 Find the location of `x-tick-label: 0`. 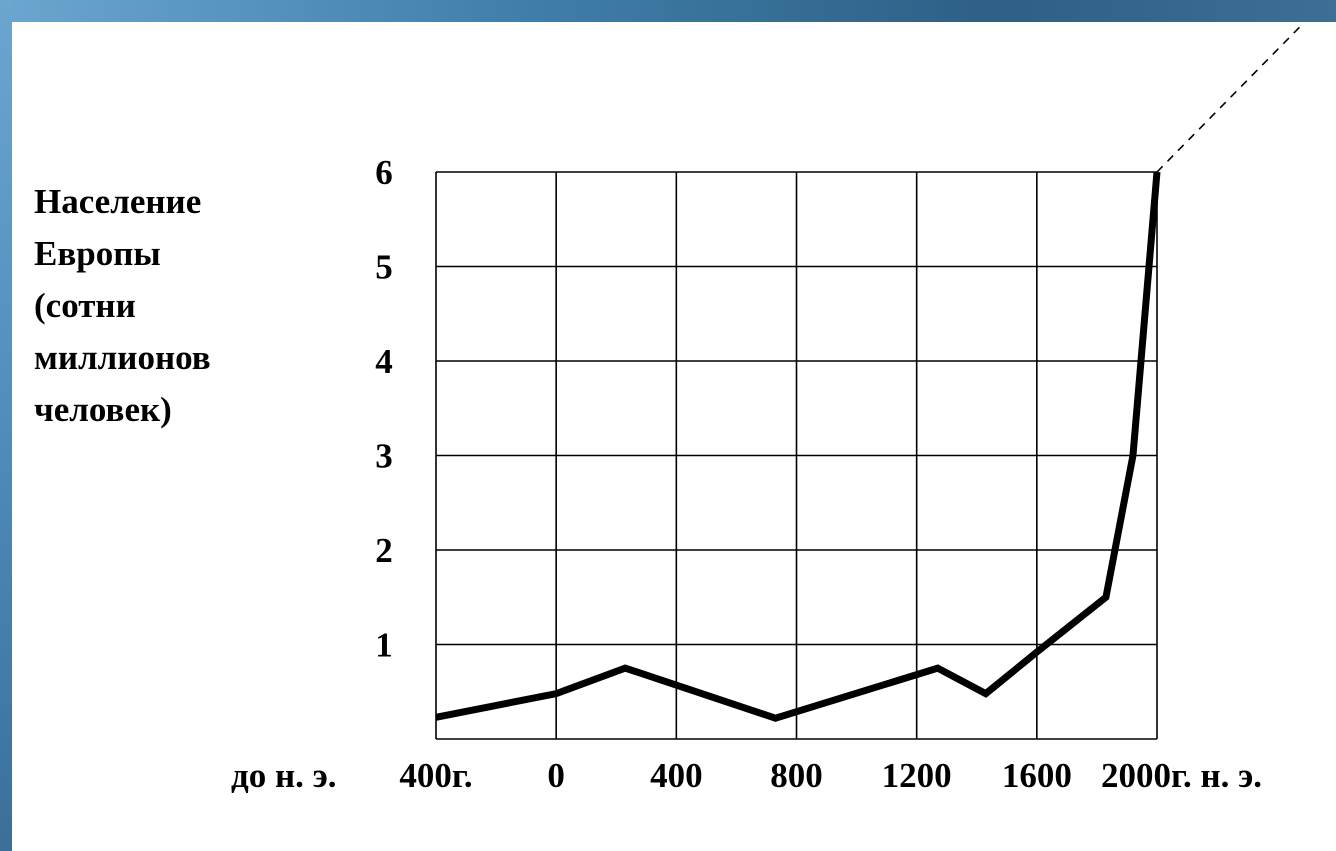

x-tick-label: 0 is located at coordinates (556, 775).